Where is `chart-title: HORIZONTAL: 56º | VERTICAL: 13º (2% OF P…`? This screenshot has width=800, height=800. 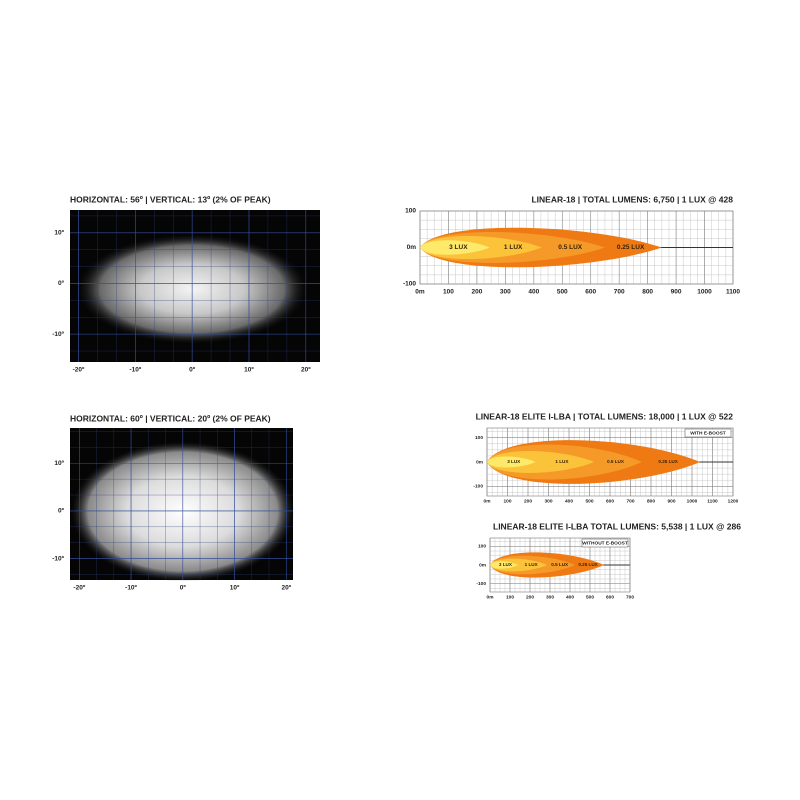 chart-title: HORIZONTAL: 56º | VERTICAL: 13º (2% OF P… is located at coordinates (170, 199).